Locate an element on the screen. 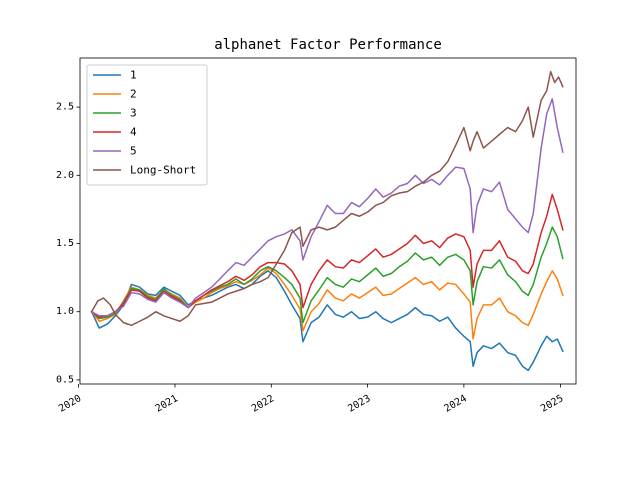 The width and height of the screenshot is (640, 480). y-tick-label-2: 1.5 is located at coordinates (65, 243).